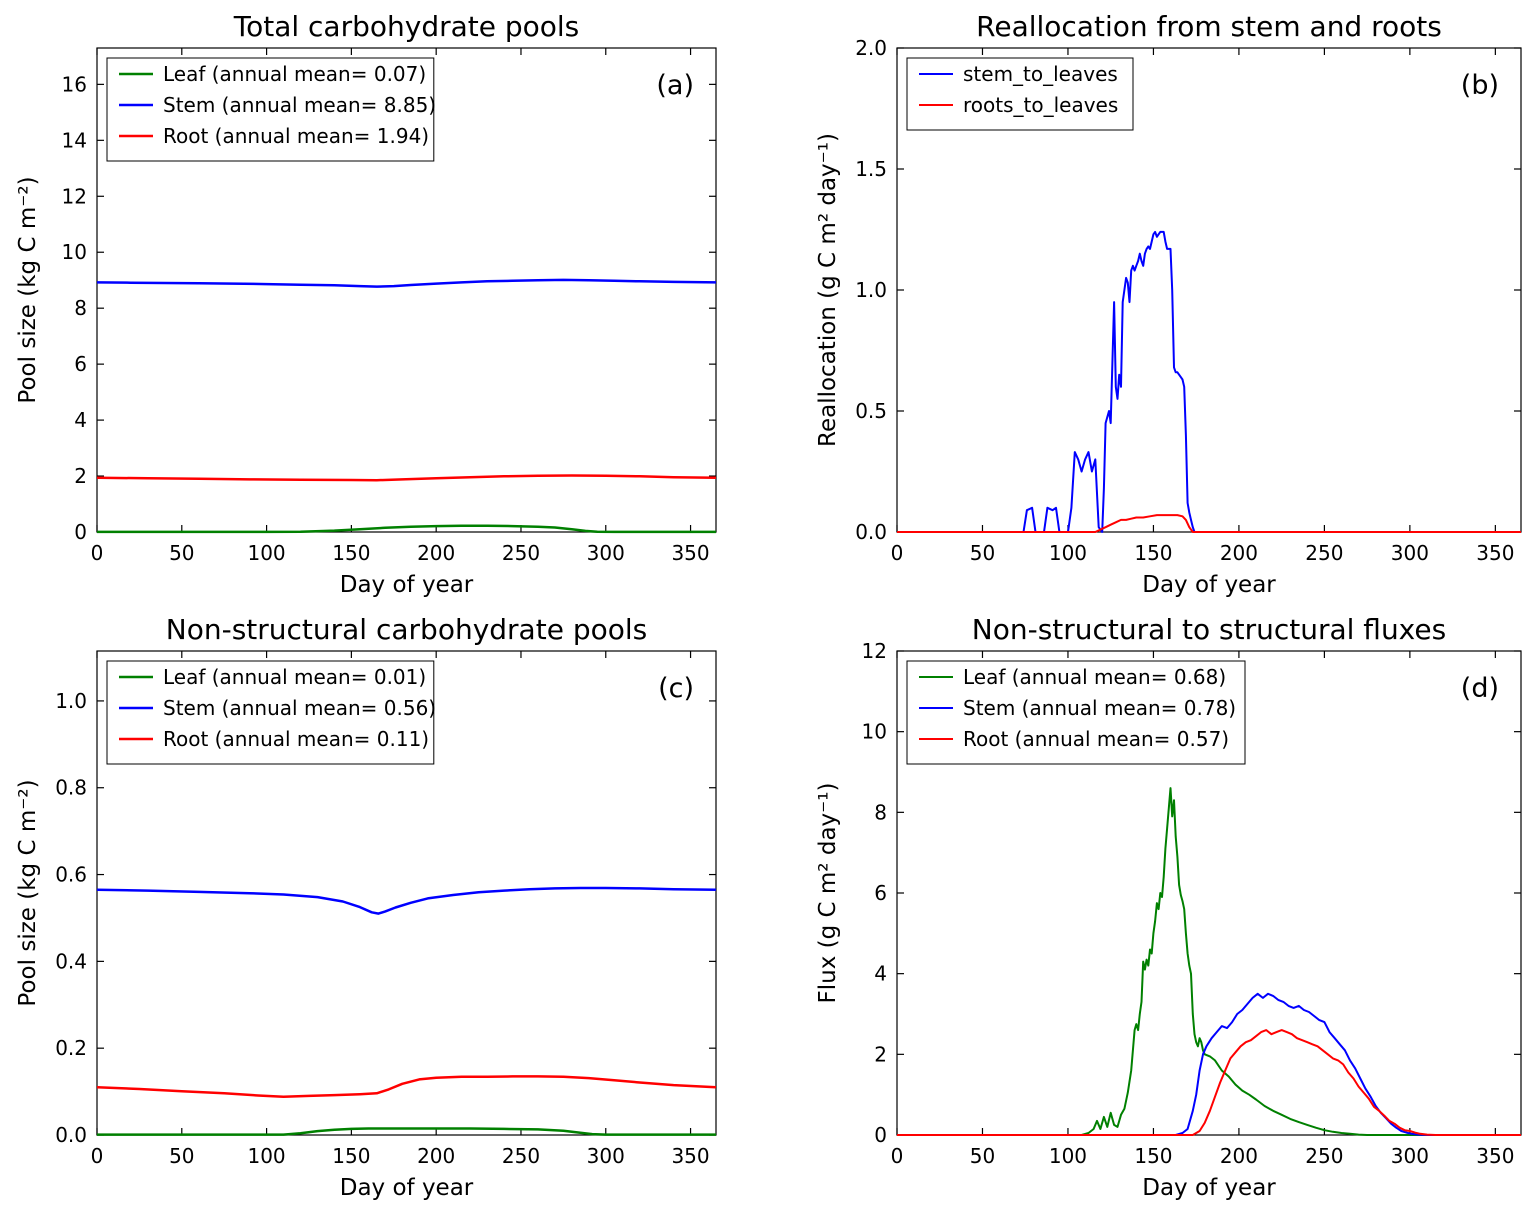  I want to click on panel-label: (d), so click(1480, 688).